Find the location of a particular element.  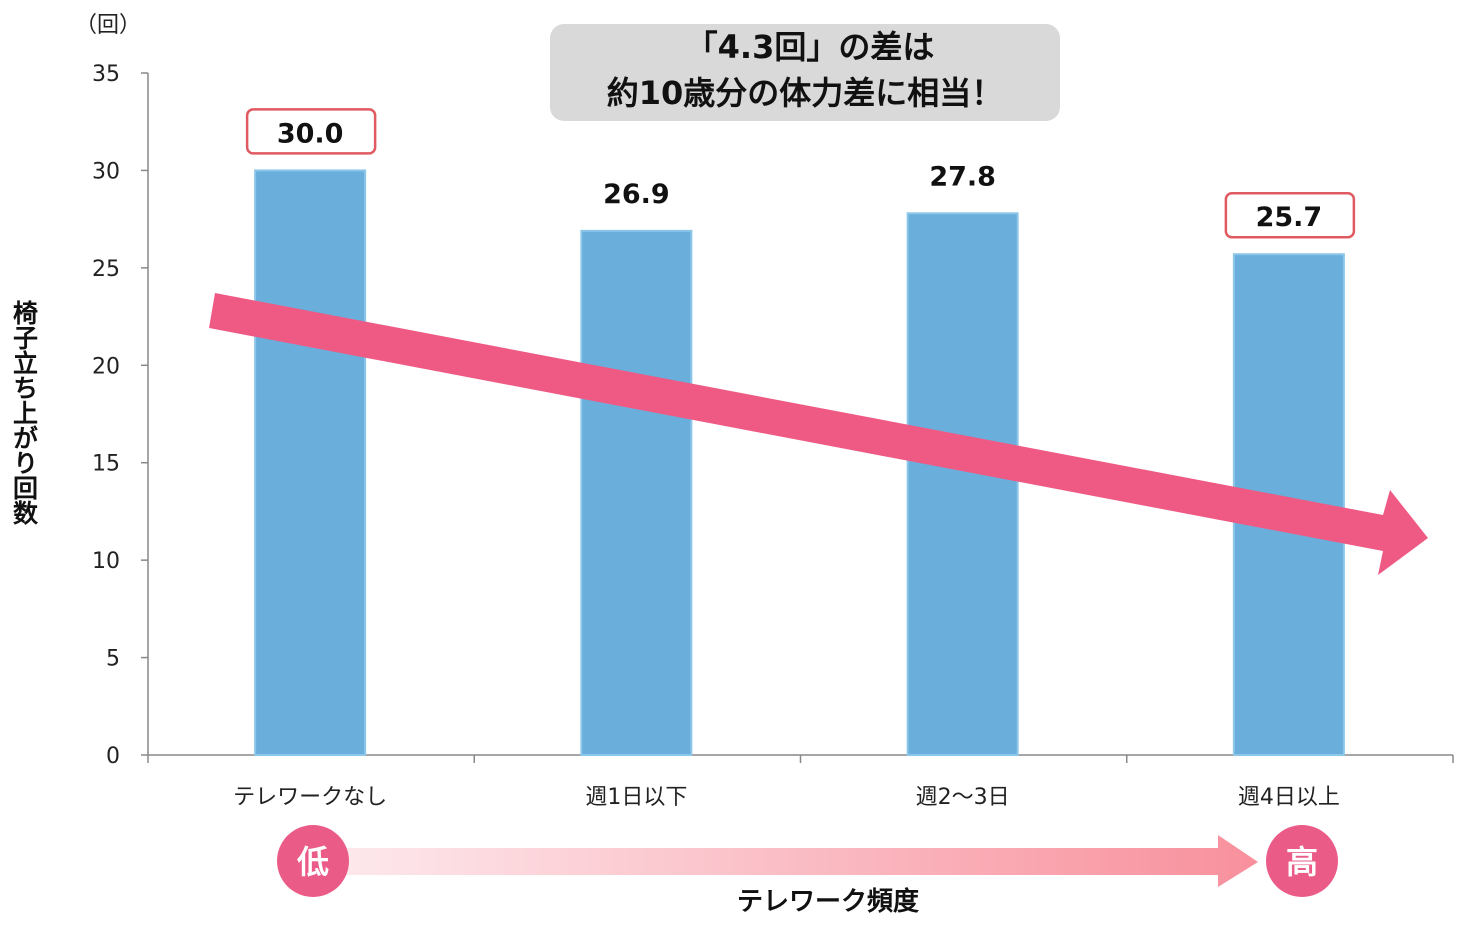

frequency-scale: 低 高 is located at coordinates (807, 861).